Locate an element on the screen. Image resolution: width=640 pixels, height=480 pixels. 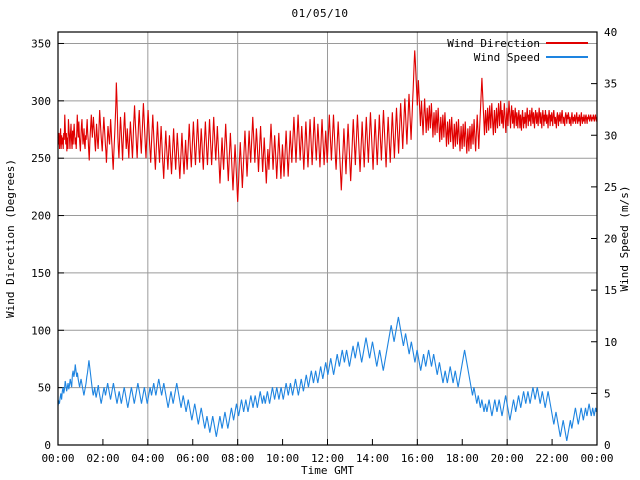
xtick-label: 08:00 is located at coordinates (237, 458).